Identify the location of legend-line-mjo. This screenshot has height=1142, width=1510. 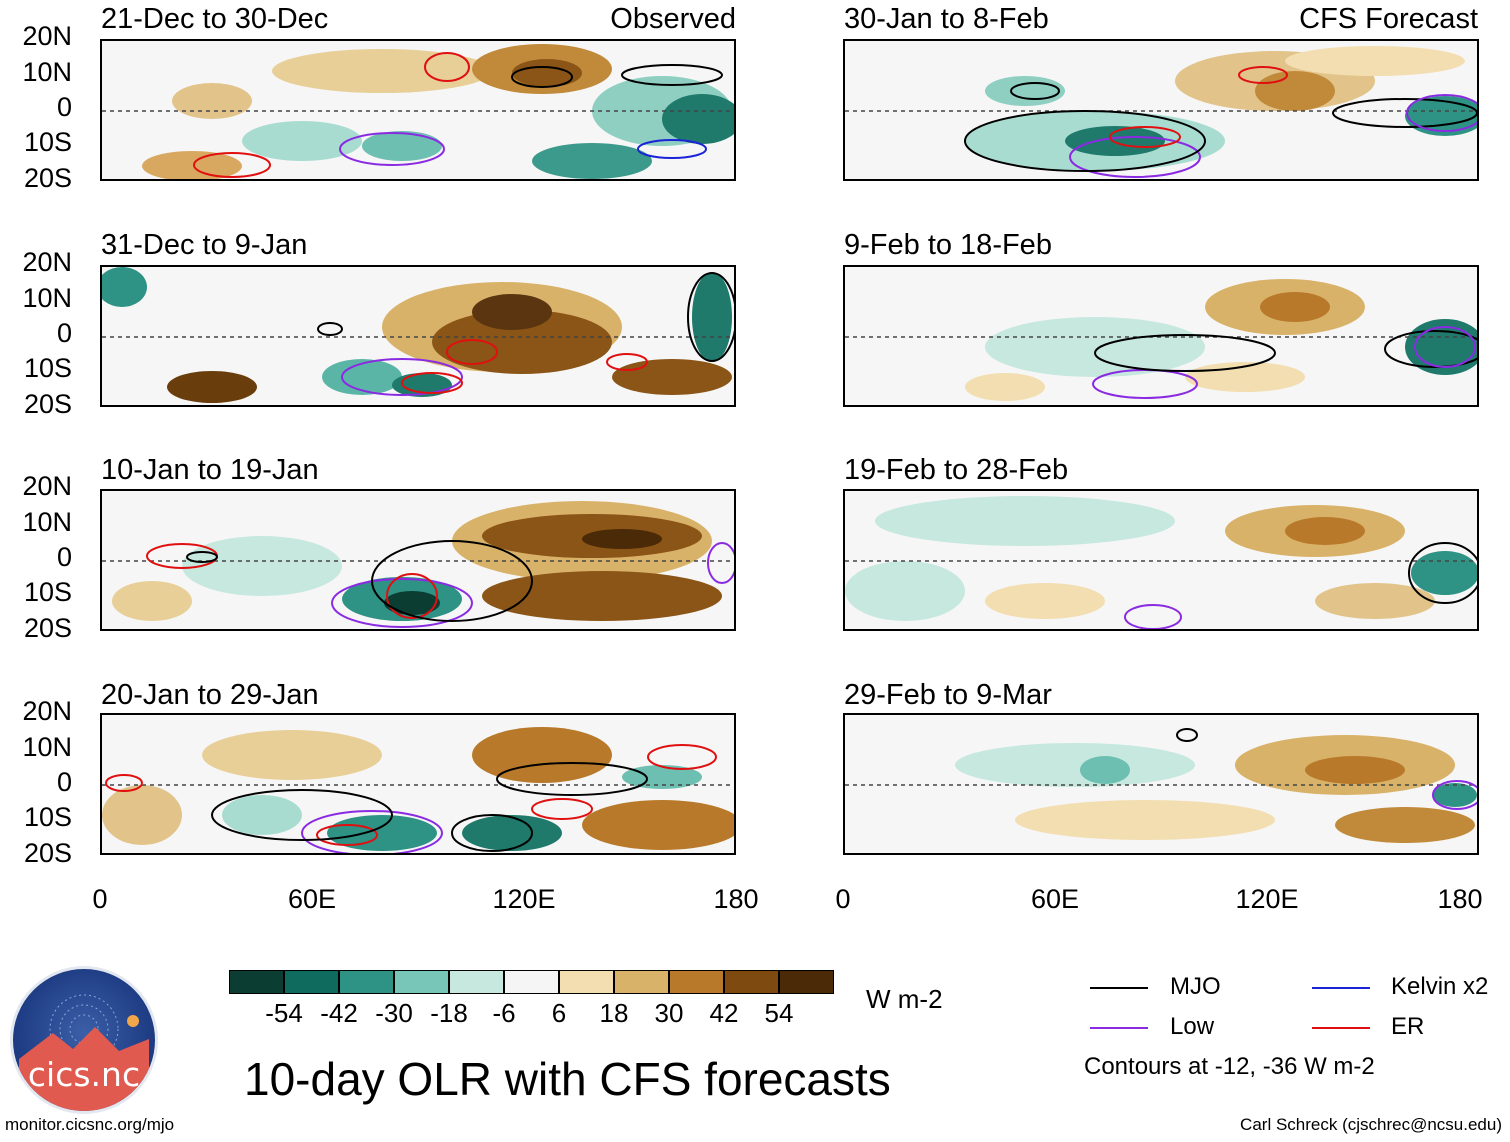
(1119, 988).